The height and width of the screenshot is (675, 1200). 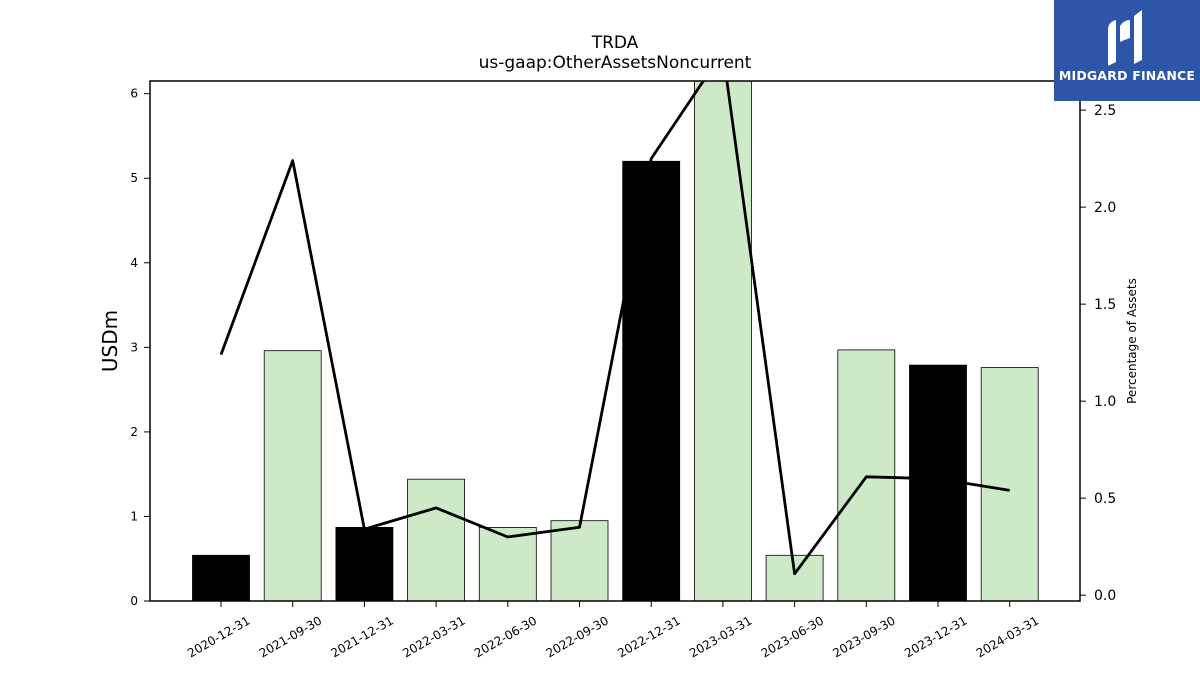 I want to click on left-tick-label: 5, so click(x=134, y=178).